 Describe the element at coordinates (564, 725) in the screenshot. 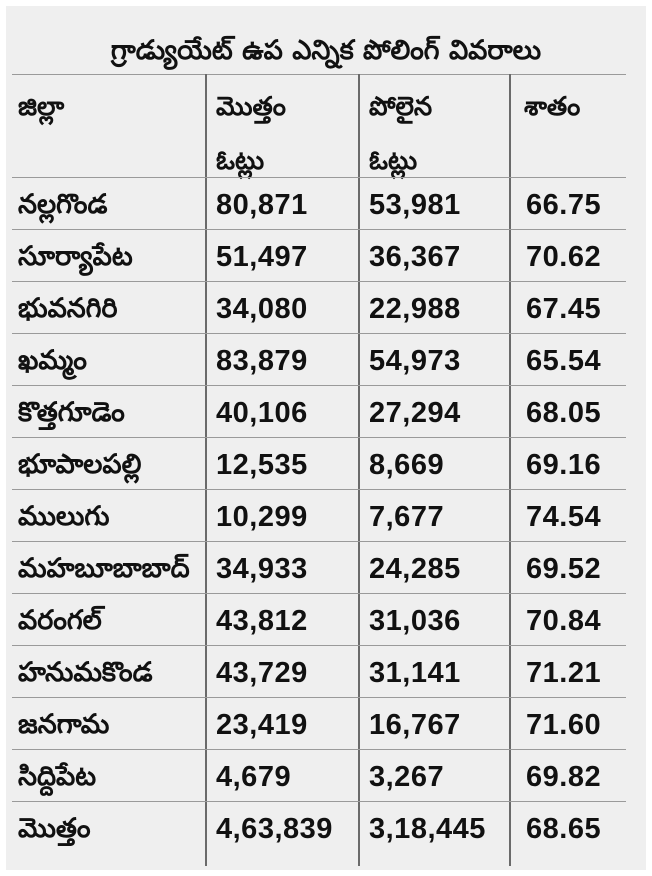

I see `percentage-cell: 71.60` at that location.